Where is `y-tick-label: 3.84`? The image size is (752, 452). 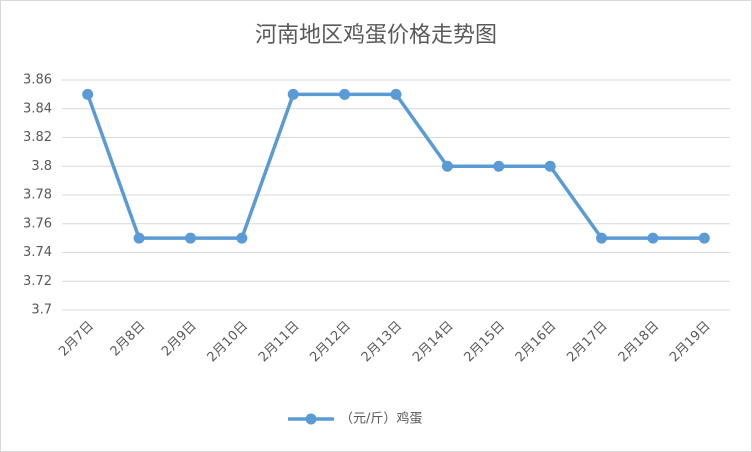 y-tick-label: 3.84 is located at coordinates (37, 108).